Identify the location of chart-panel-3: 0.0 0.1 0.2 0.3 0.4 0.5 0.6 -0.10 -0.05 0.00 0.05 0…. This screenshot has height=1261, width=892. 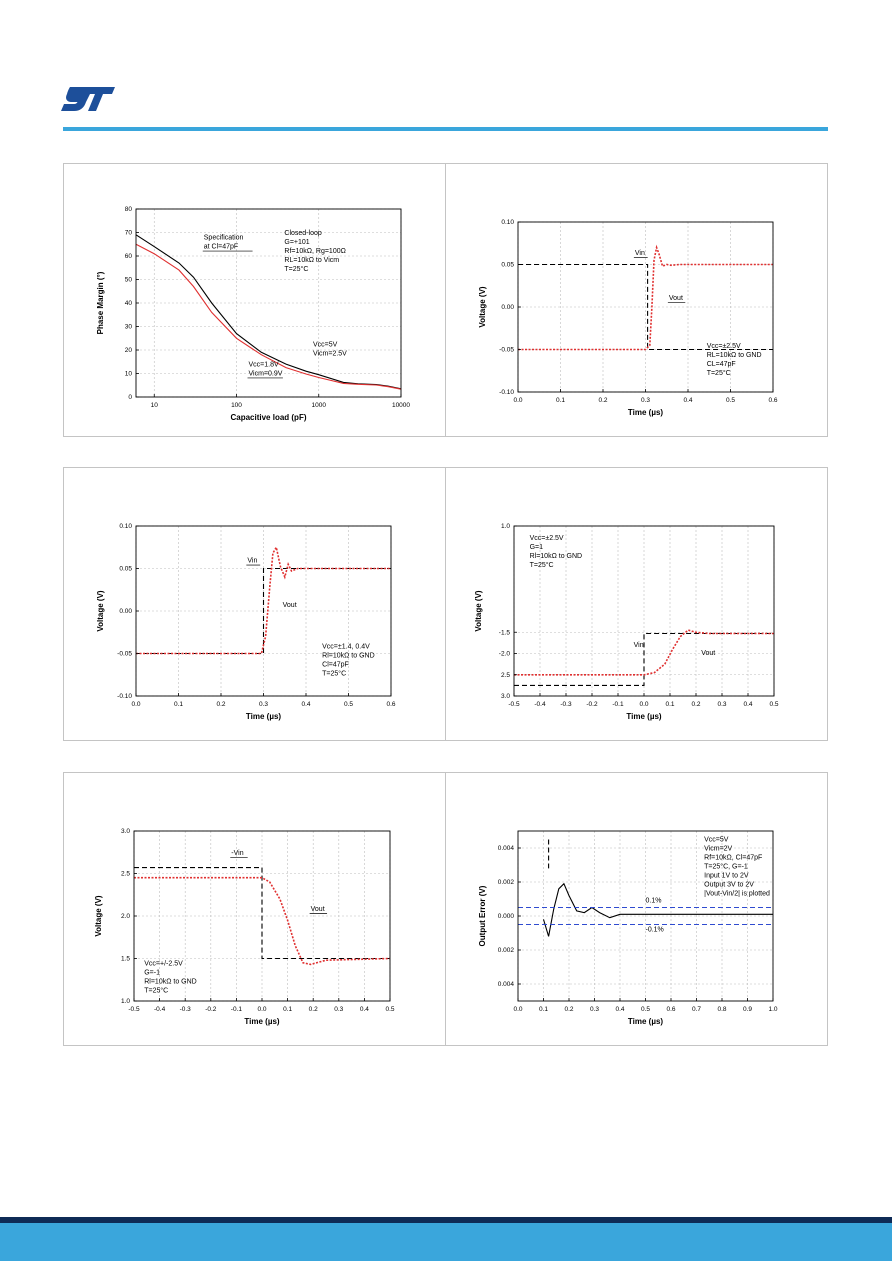
(254, 604).